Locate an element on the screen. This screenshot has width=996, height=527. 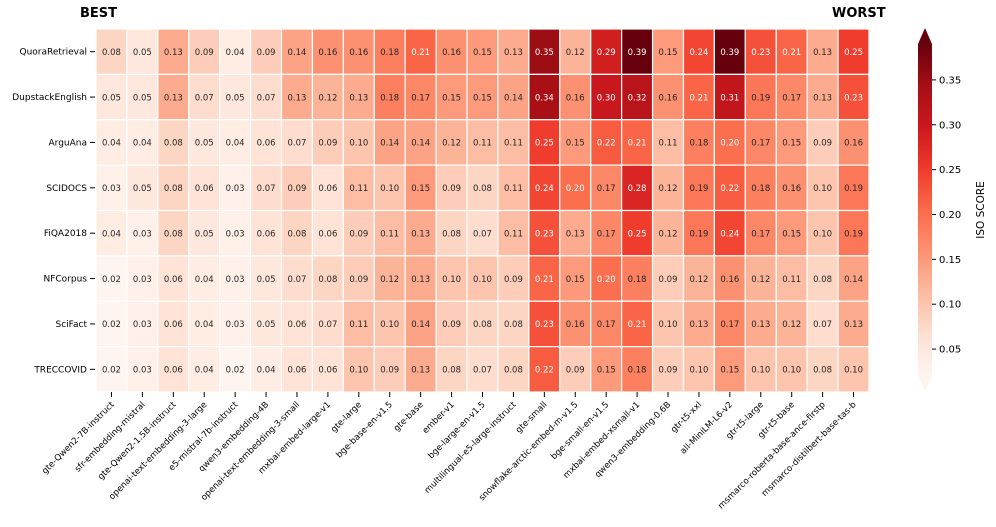
cell-value-label: 0.18 is located at coordinates (389, 53).